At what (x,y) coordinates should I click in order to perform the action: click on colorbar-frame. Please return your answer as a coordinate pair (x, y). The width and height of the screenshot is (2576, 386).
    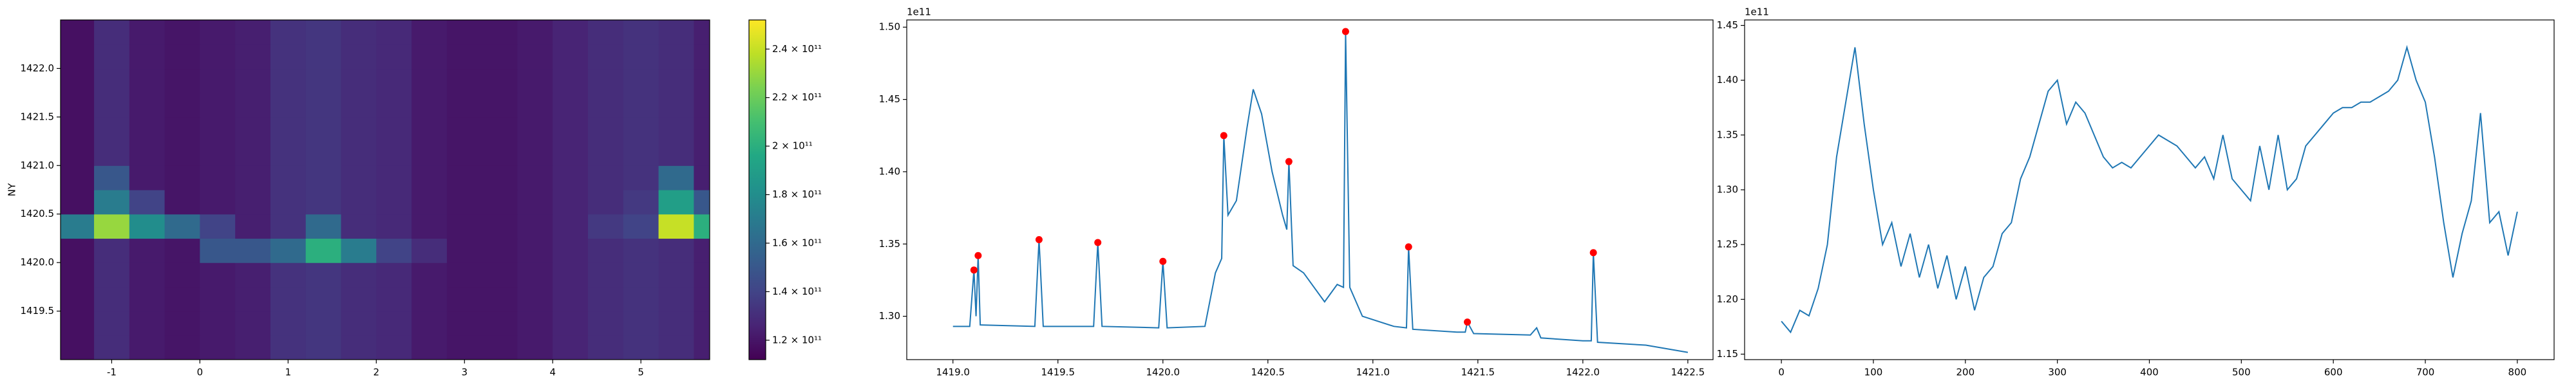
    Looking at the image, I should click on (757, 189).